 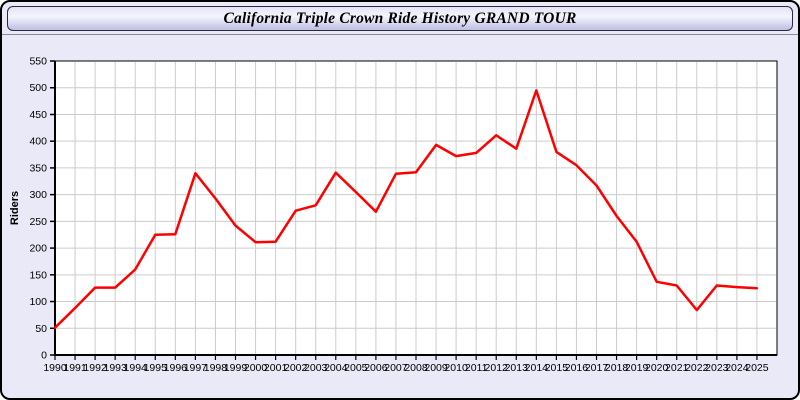 What do you see at coordinates (577, 368) in the screenshot?
I see `x-tick-label: 2016` at bounding box center [577, 368].